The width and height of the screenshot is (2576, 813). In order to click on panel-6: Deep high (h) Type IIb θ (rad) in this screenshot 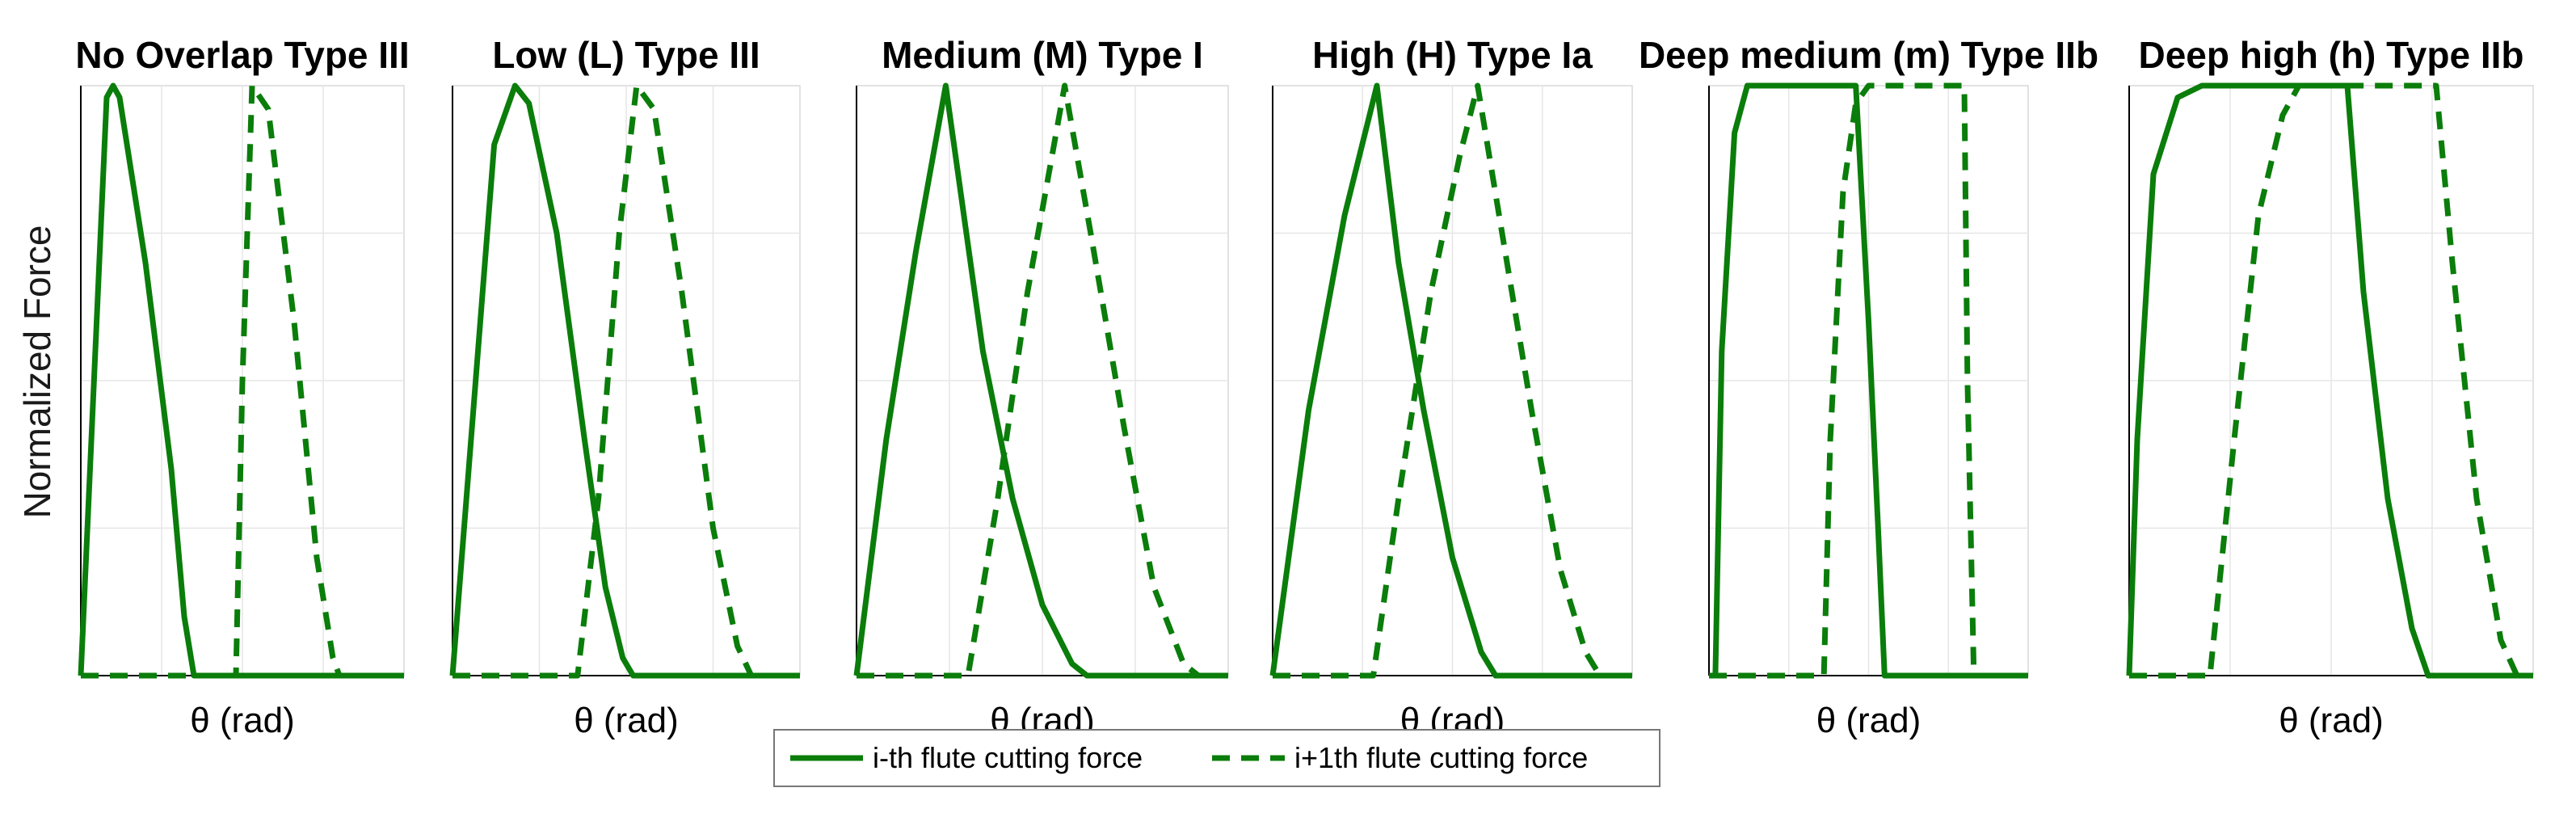, I will do `click(2330, 387)`.